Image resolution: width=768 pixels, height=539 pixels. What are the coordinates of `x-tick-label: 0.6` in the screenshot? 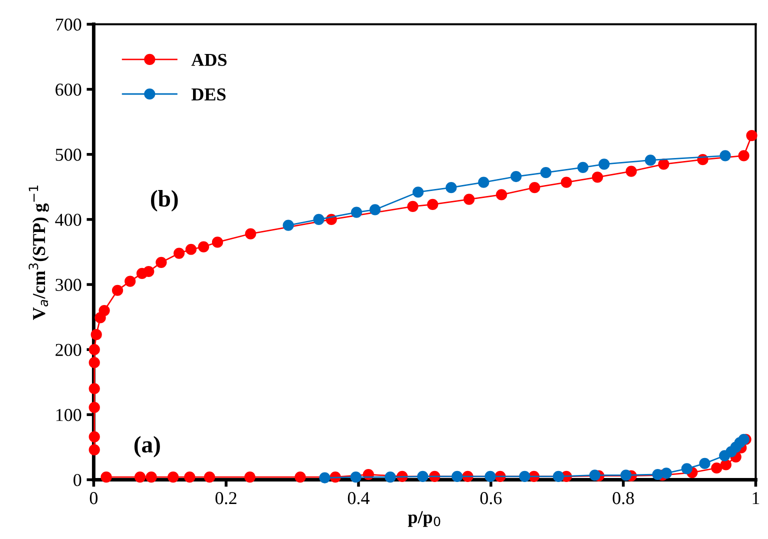 It's located at (491, 498).